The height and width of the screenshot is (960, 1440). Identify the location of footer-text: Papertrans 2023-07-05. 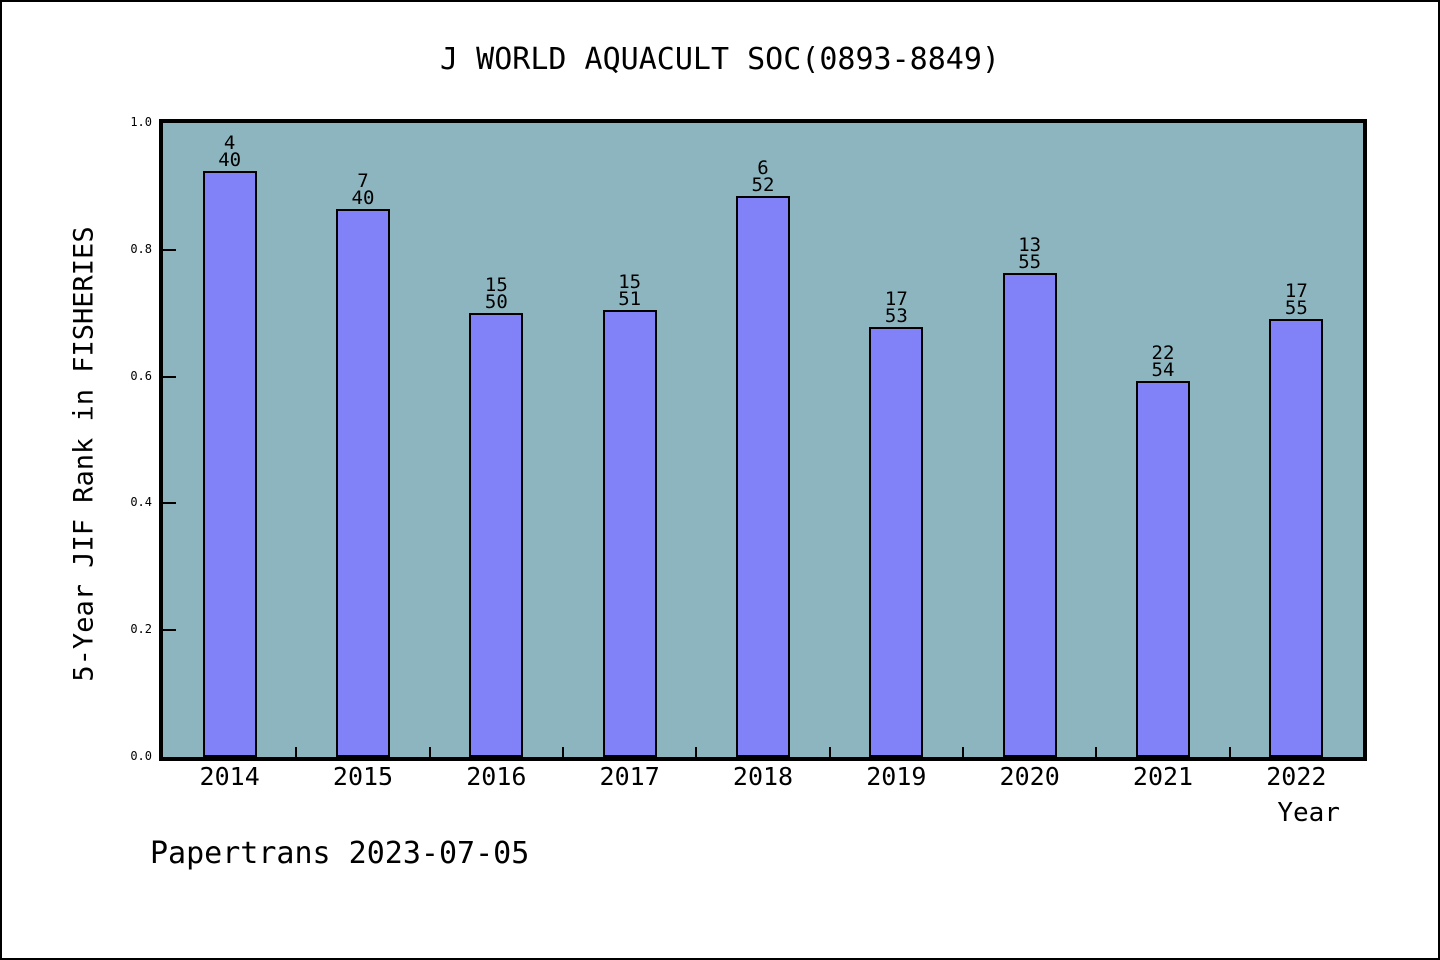
(340, 853).